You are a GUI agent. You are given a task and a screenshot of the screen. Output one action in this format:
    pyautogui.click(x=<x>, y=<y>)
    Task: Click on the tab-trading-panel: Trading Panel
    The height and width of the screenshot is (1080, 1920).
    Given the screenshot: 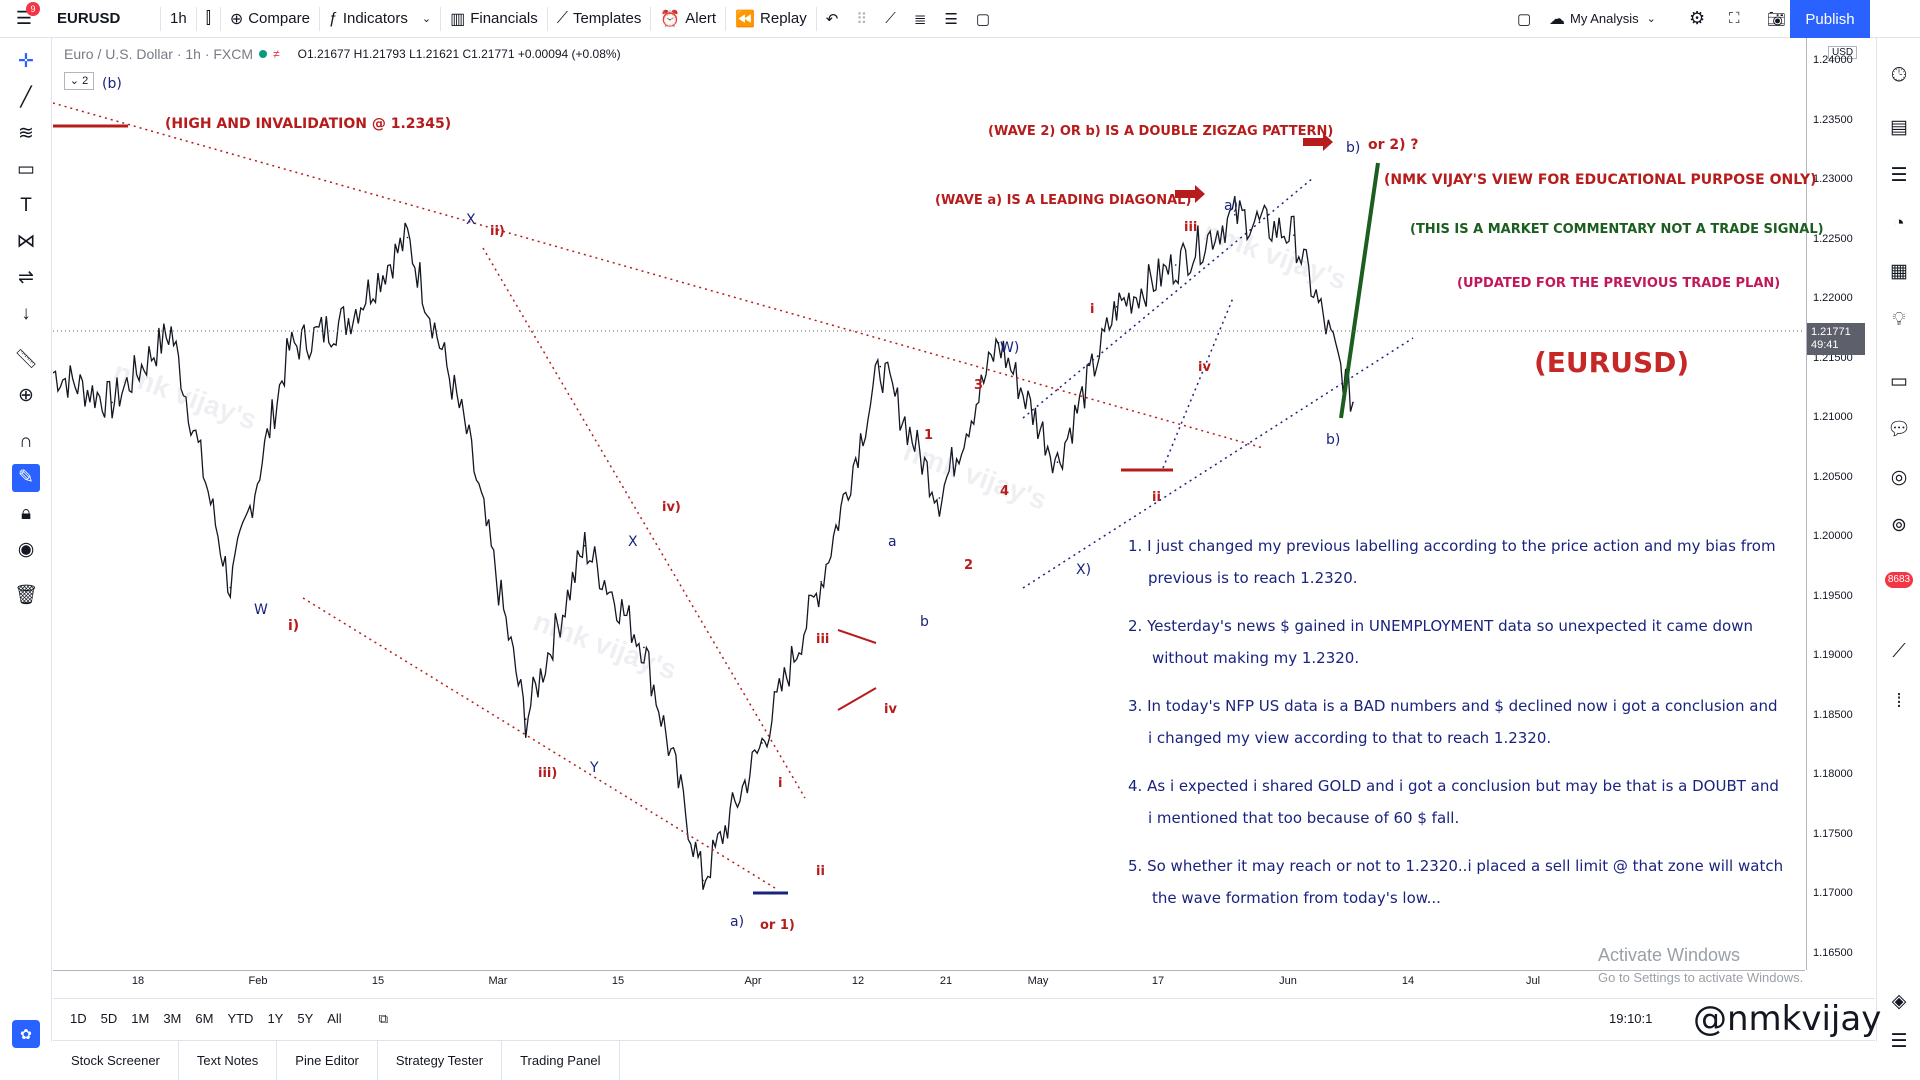 What is the action you would take?
    pyautogui.click(x=561, y=1060)
    